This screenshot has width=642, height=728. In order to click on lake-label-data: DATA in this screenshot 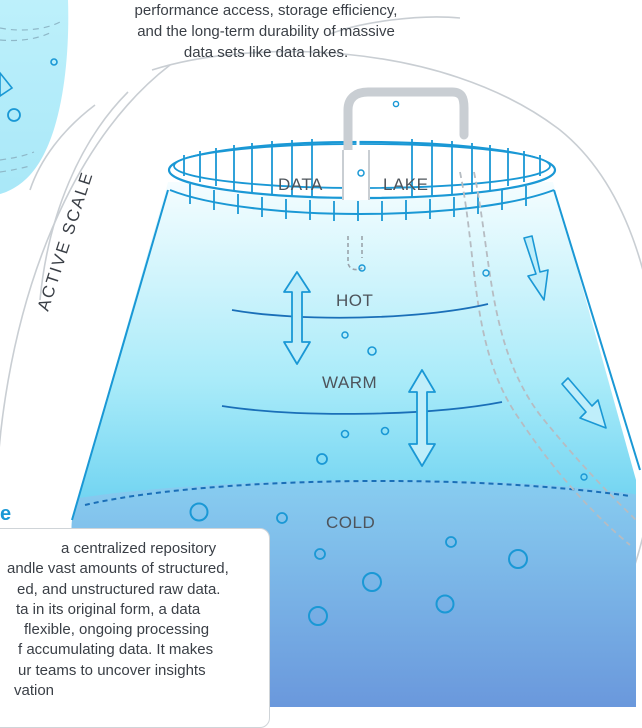, I will do `click(300, 184)`.